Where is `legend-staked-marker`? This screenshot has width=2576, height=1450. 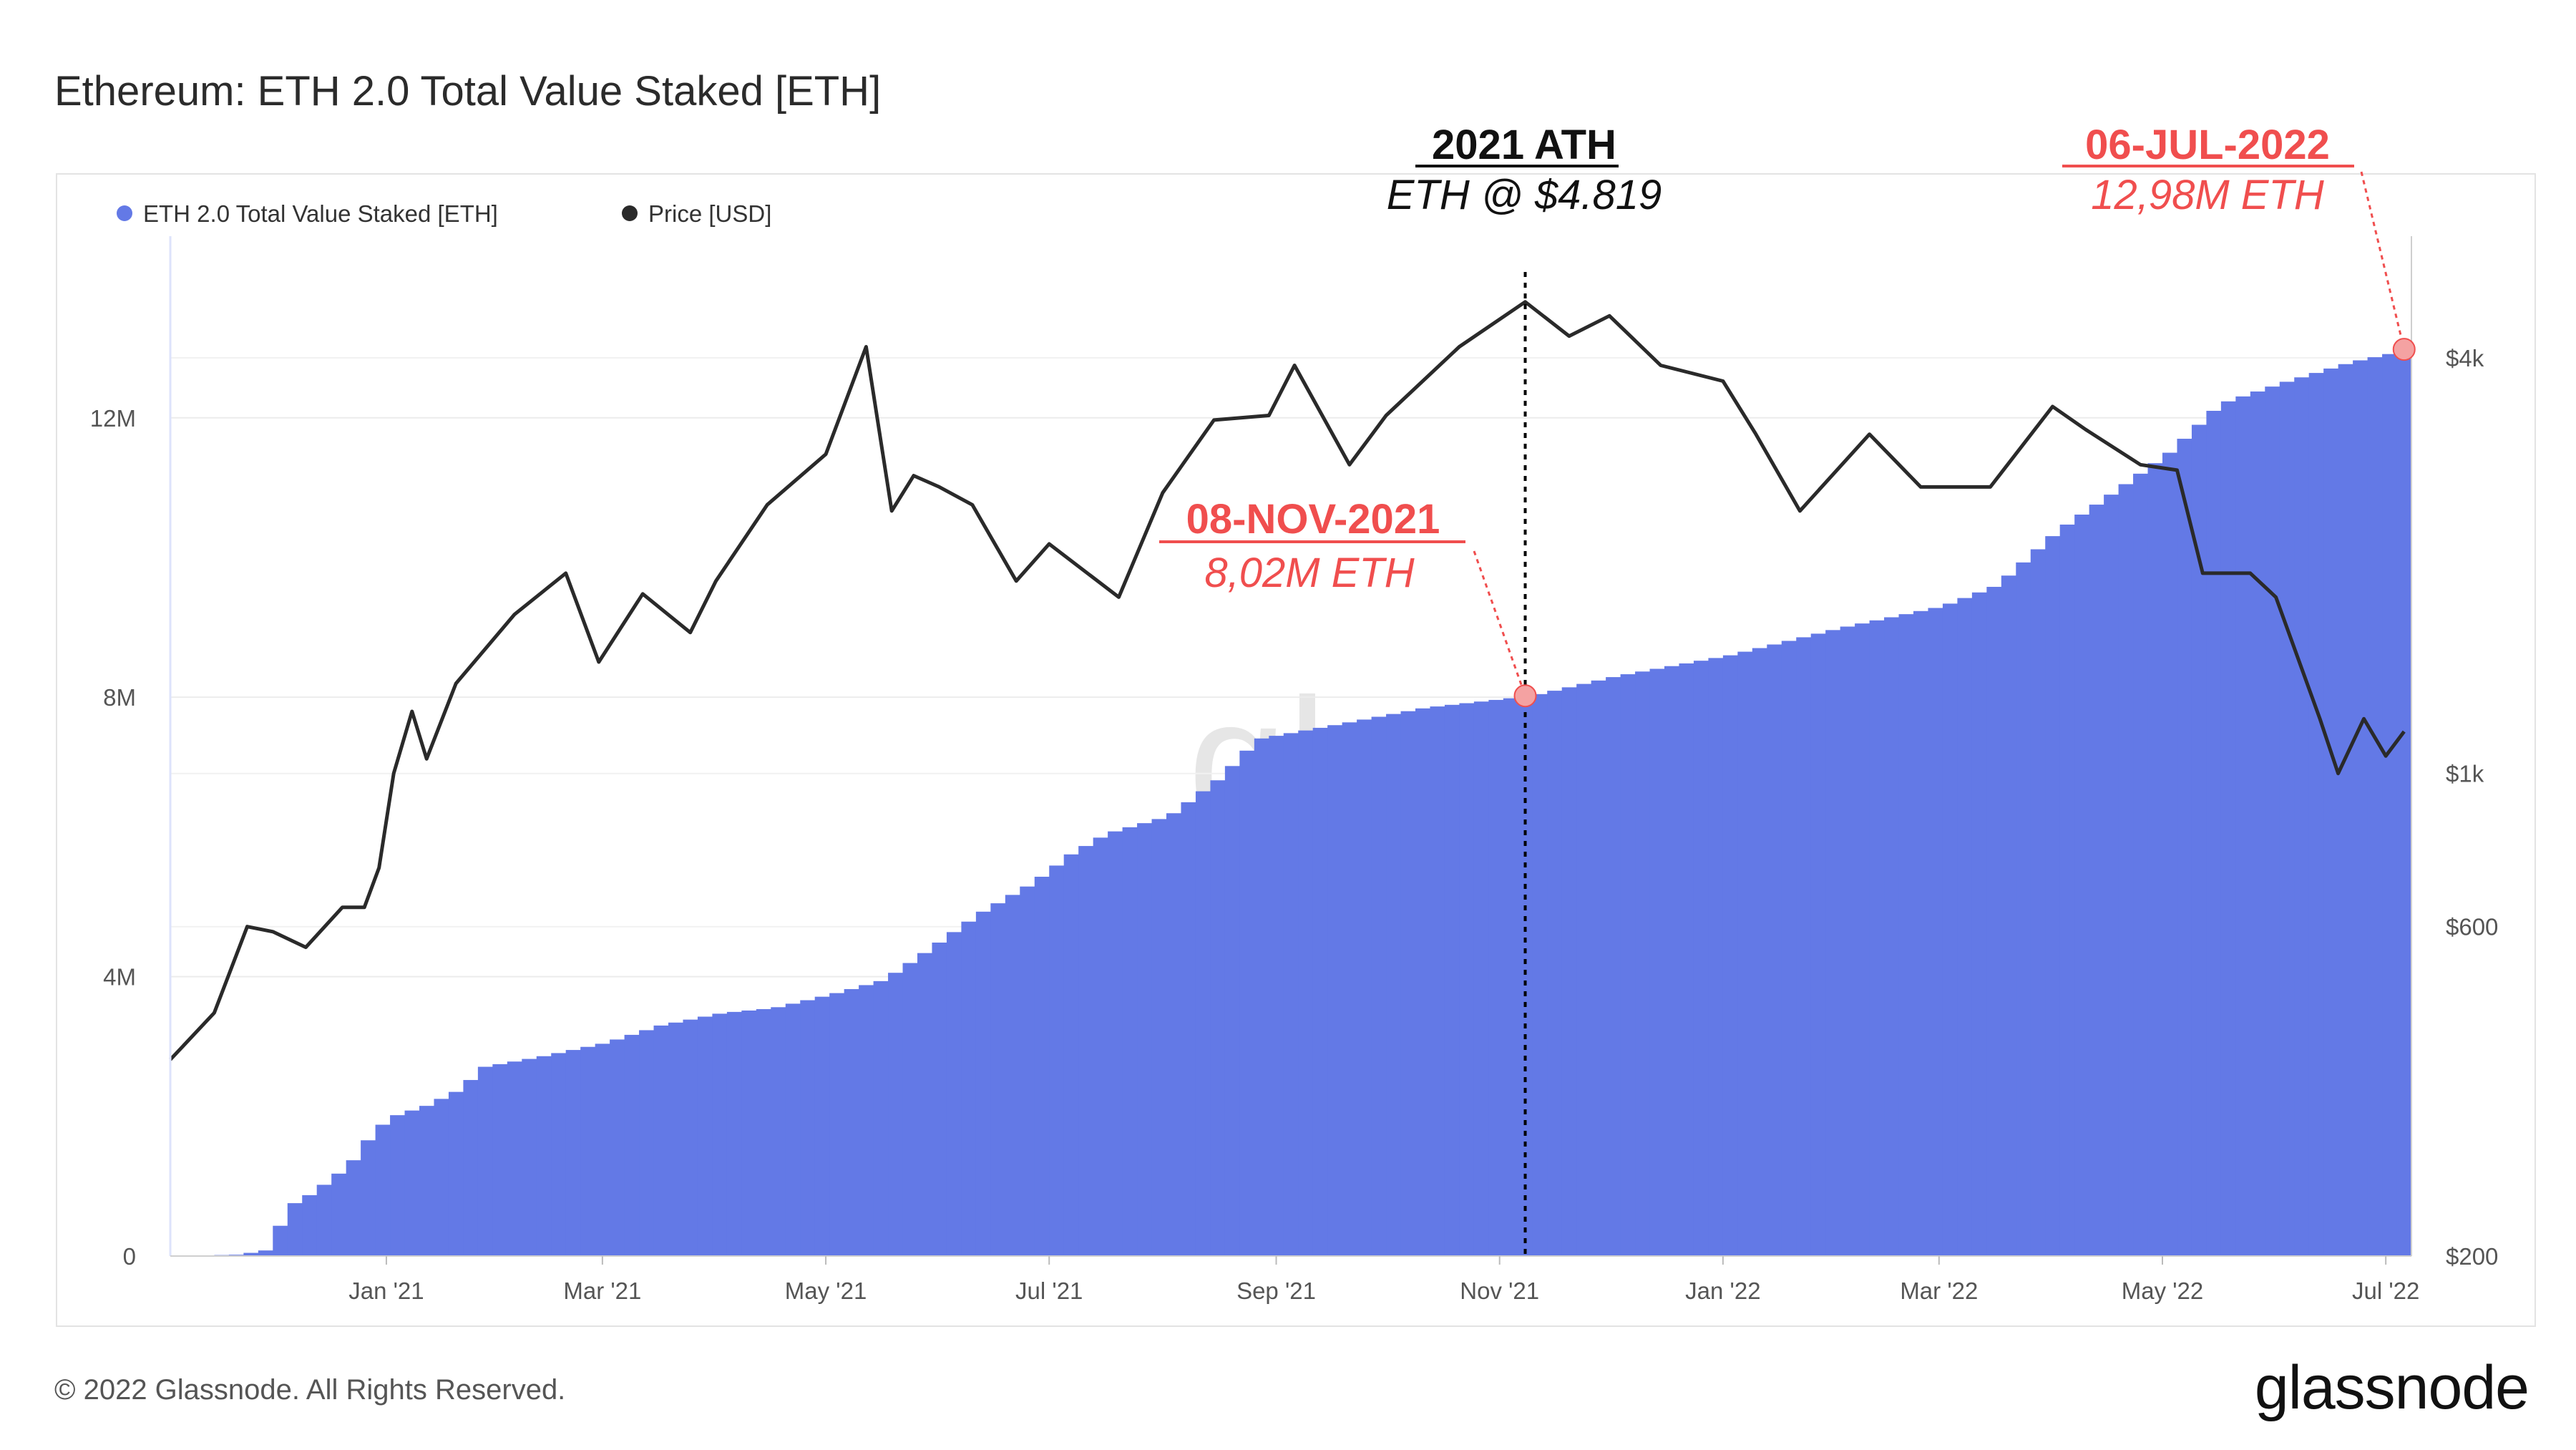 legend-staked-marker is located at coordinates (124, 213).